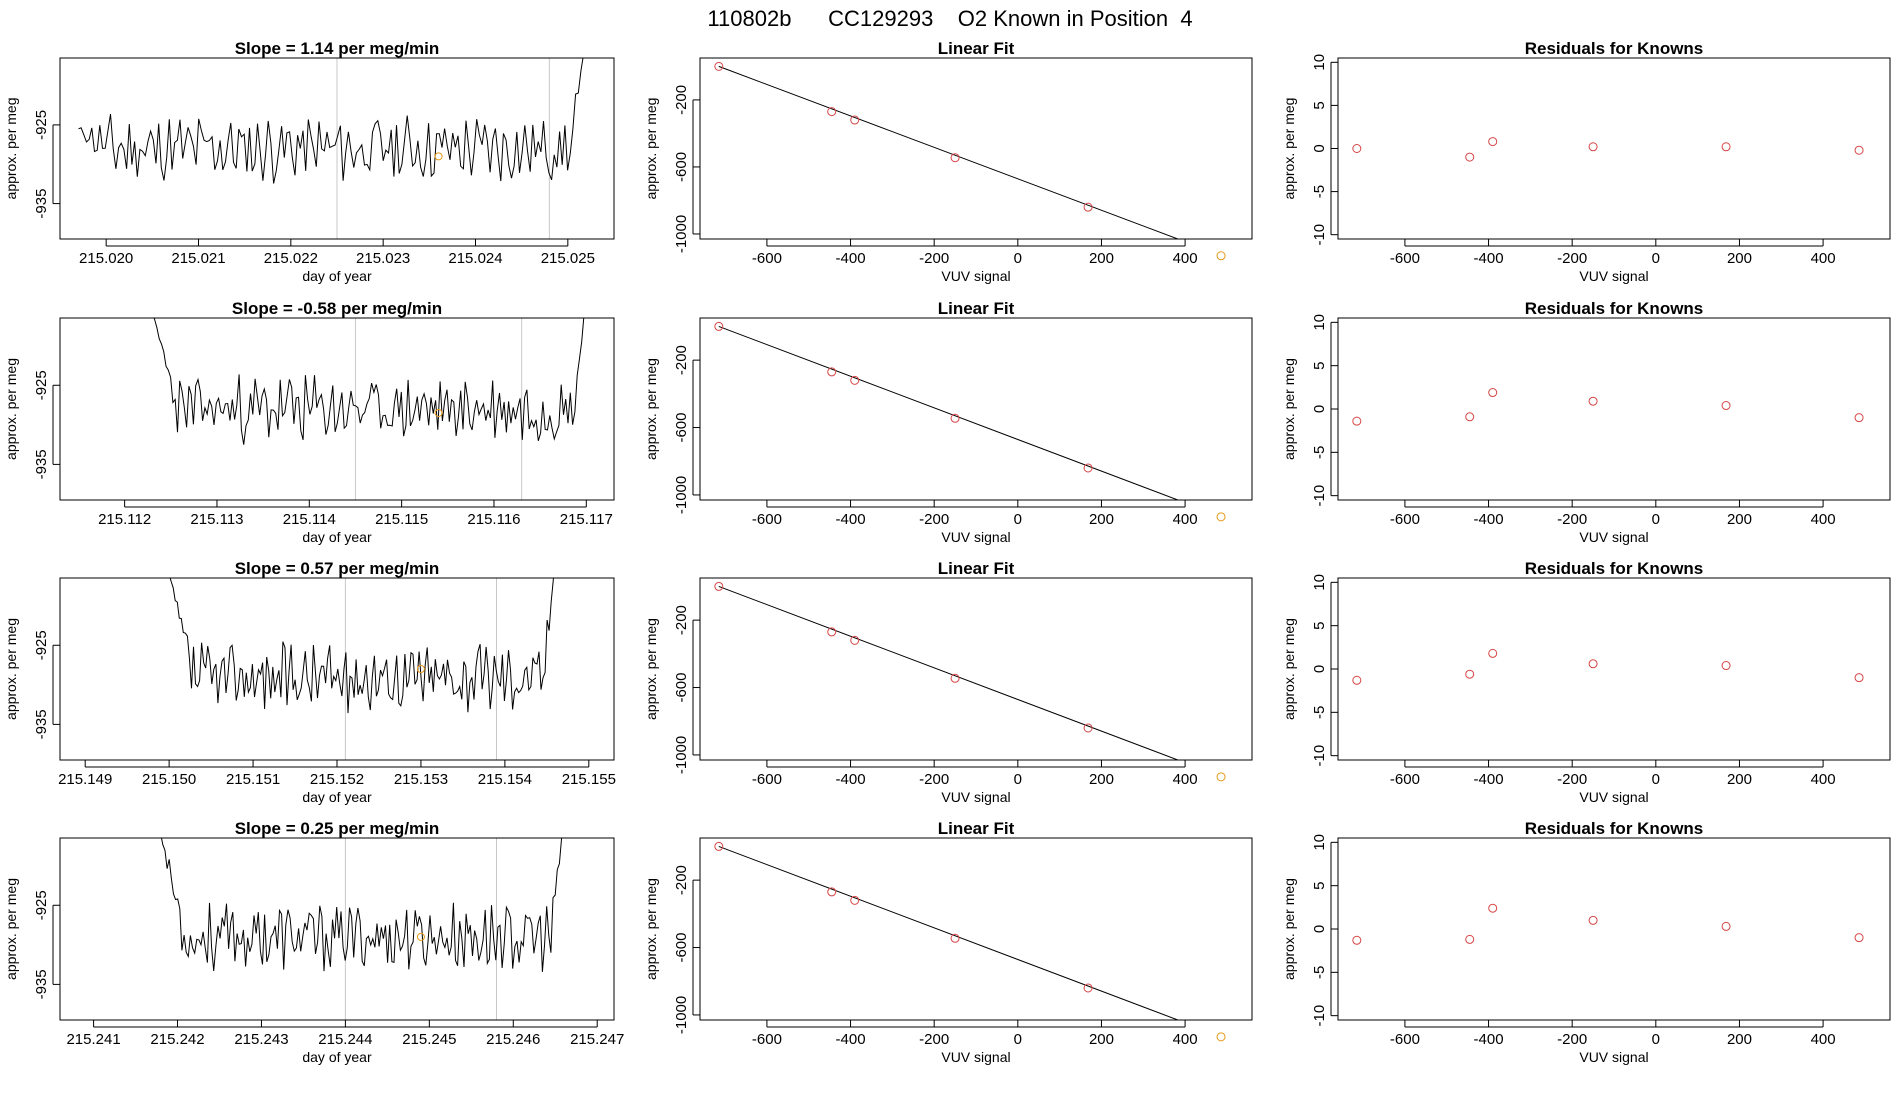 The image size is (1900, 1100). Describe the element at coordinates (169, 779) in the screenshot. I see `x-tick-label: 215.150` at that location.